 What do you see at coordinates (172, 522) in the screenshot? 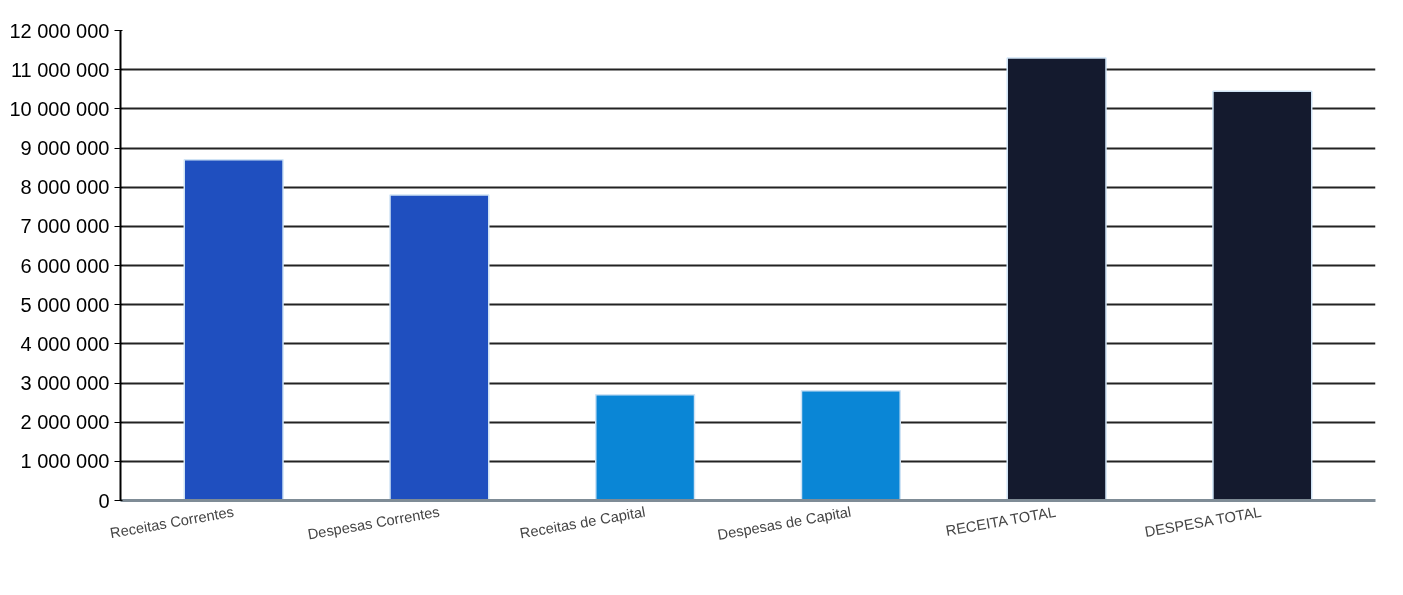
I see `x-tick-label: Receitas Correntes` at bounding box center [172, 522].